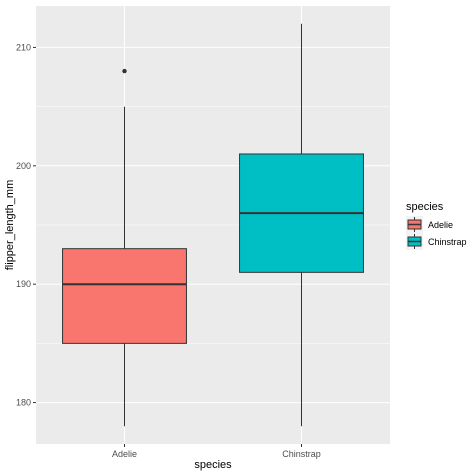 Image resolution: width=474 pixels, height=474 pixels. I want to click on legend-title: species, so click(425, 207).